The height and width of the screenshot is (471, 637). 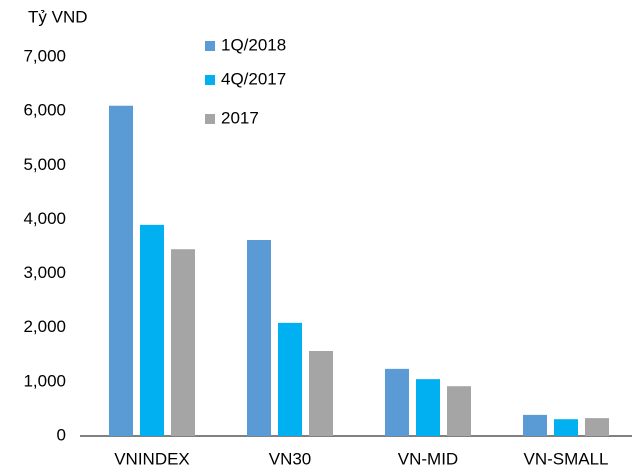 What do you see at coordinates (152, 458) in the screenshot?
I see `x-tick-label: VNINDEX` at bounding box center [152, 458].